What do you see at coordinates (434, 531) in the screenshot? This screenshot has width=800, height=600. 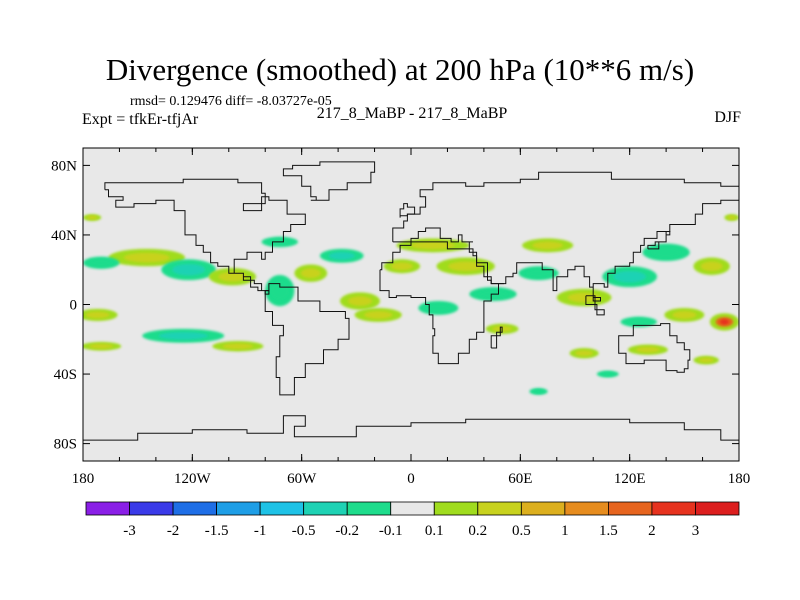 I see `colorbar-label-7: 0.1` at bounding box center [434, 531].